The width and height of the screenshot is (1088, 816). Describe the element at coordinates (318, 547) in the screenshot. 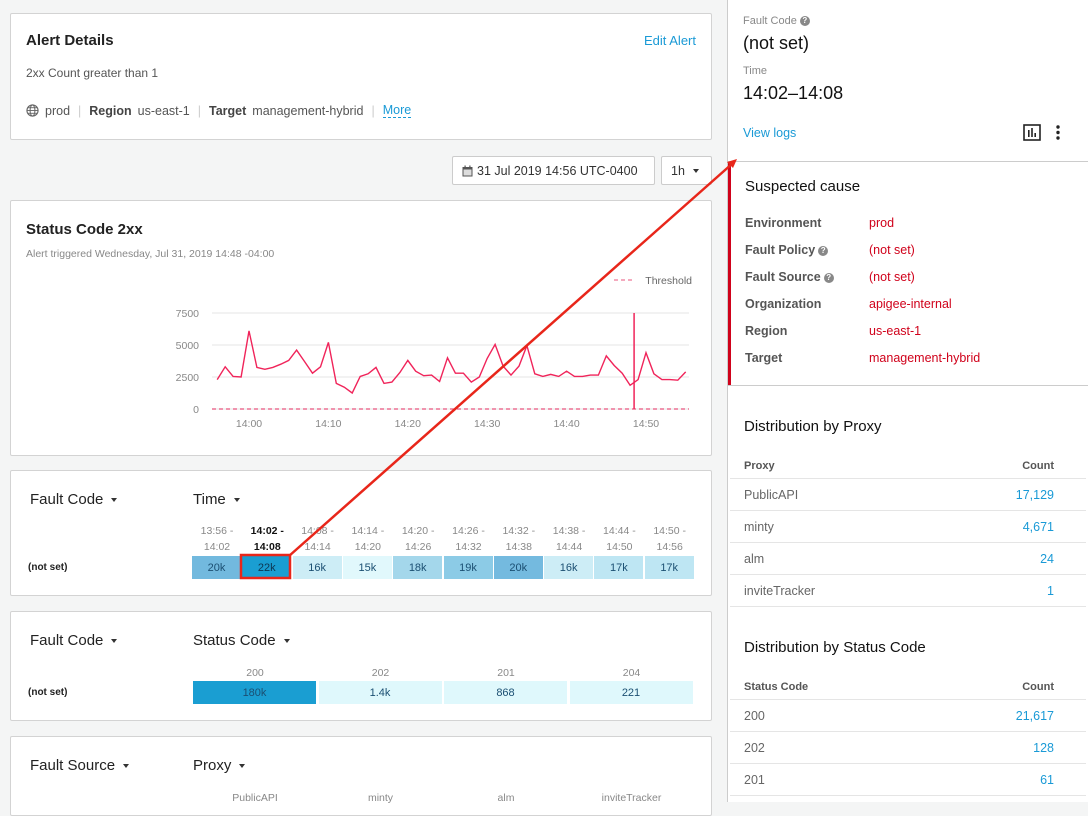

I see `time-to: 14:14` at that location.